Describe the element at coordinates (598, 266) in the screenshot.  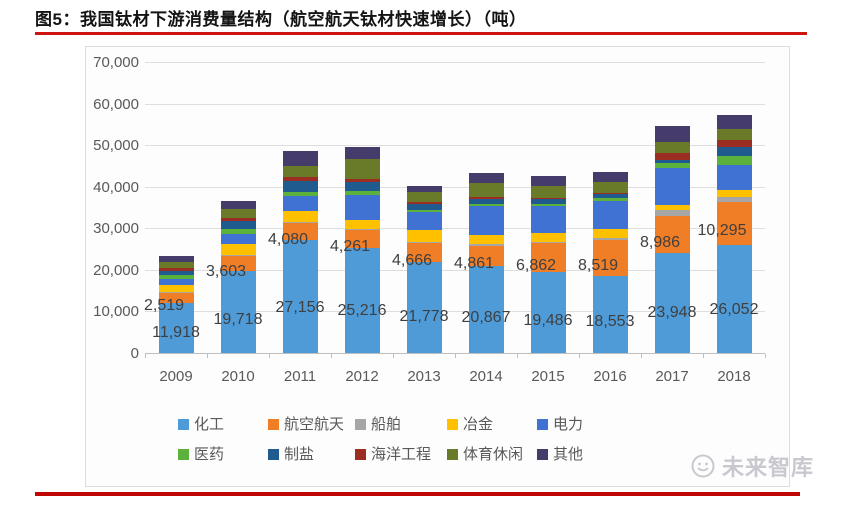
I see `data-label-2016-航空航天: 8,519` at that location.